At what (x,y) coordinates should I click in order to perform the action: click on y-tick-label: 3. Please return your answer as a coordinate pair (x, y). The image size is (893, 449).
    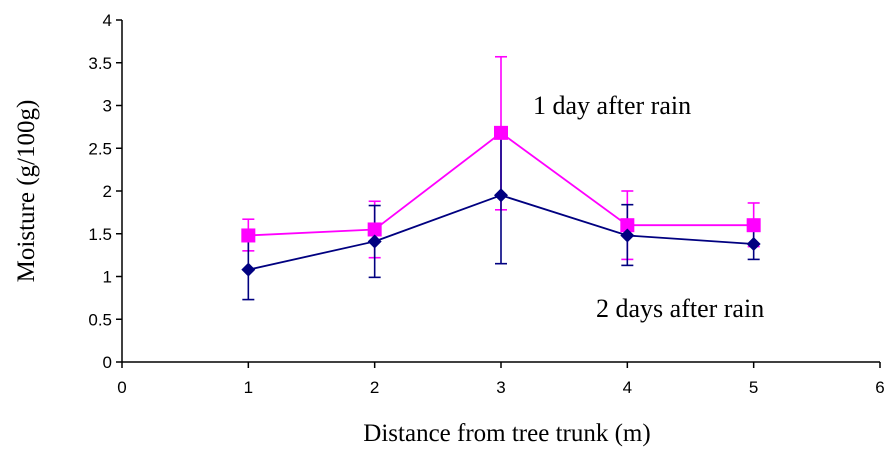
    Looking at the image, I should click on (107, 106).